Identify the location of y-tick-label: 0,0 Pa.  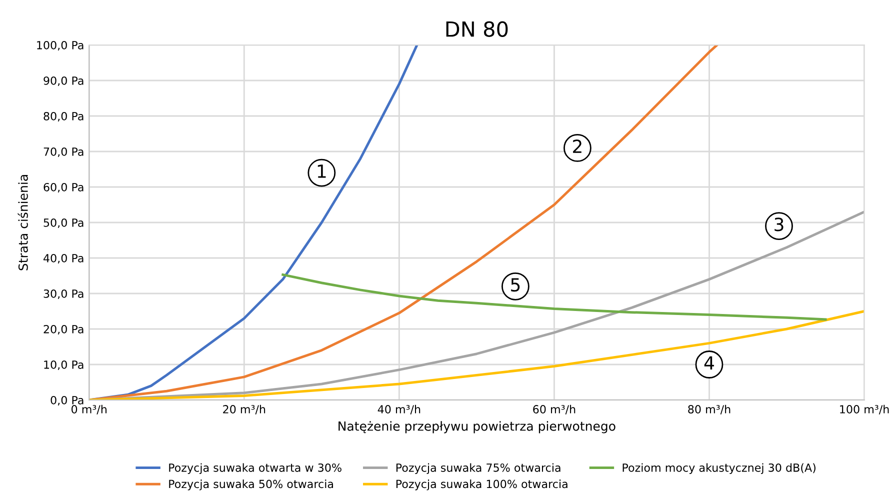
(67, 401).